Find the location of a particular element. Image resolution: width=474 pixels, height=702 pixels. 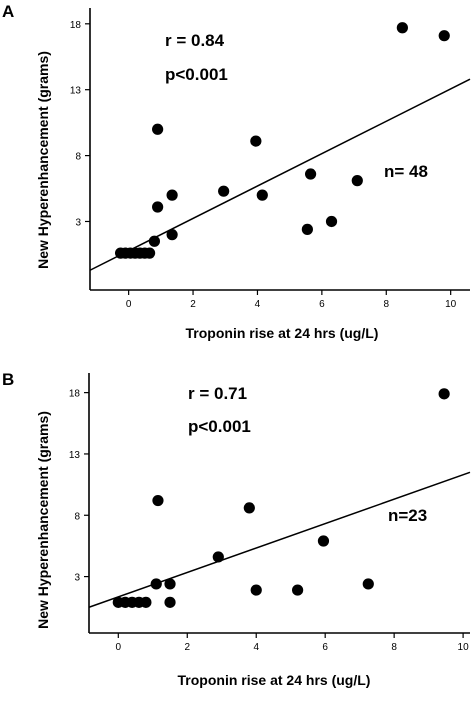

panel-a-y-tick-label: 3 is located at coordinates (78, 222).